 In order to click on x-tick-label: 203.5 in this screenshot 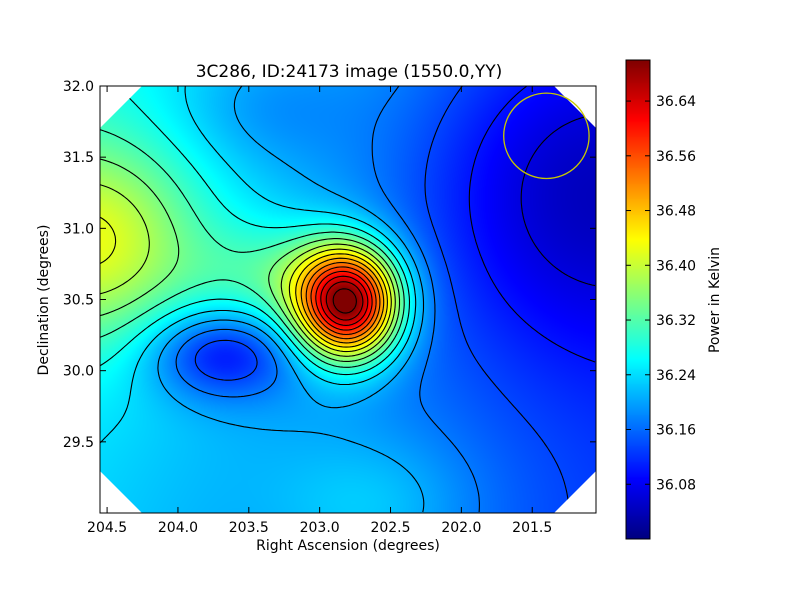, I will do `click(249, 528)`.